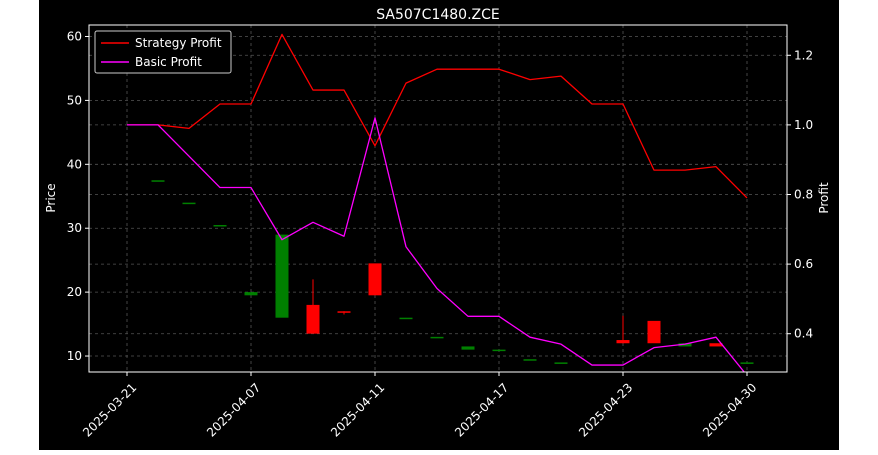 The image size is (878, 455). I want to click on x-tick-label: 2025-04-17, so click(481, 409).